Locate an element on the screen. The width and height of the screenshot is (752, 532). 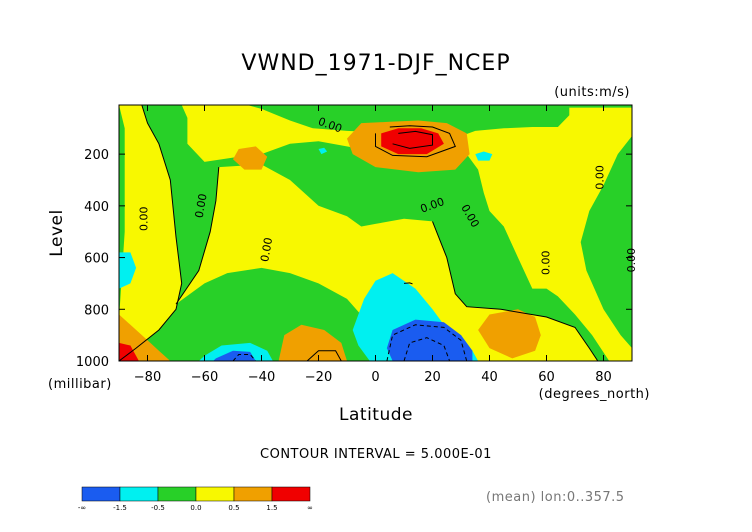
x-tick-label: −80 is located at coordinates (147, 377).